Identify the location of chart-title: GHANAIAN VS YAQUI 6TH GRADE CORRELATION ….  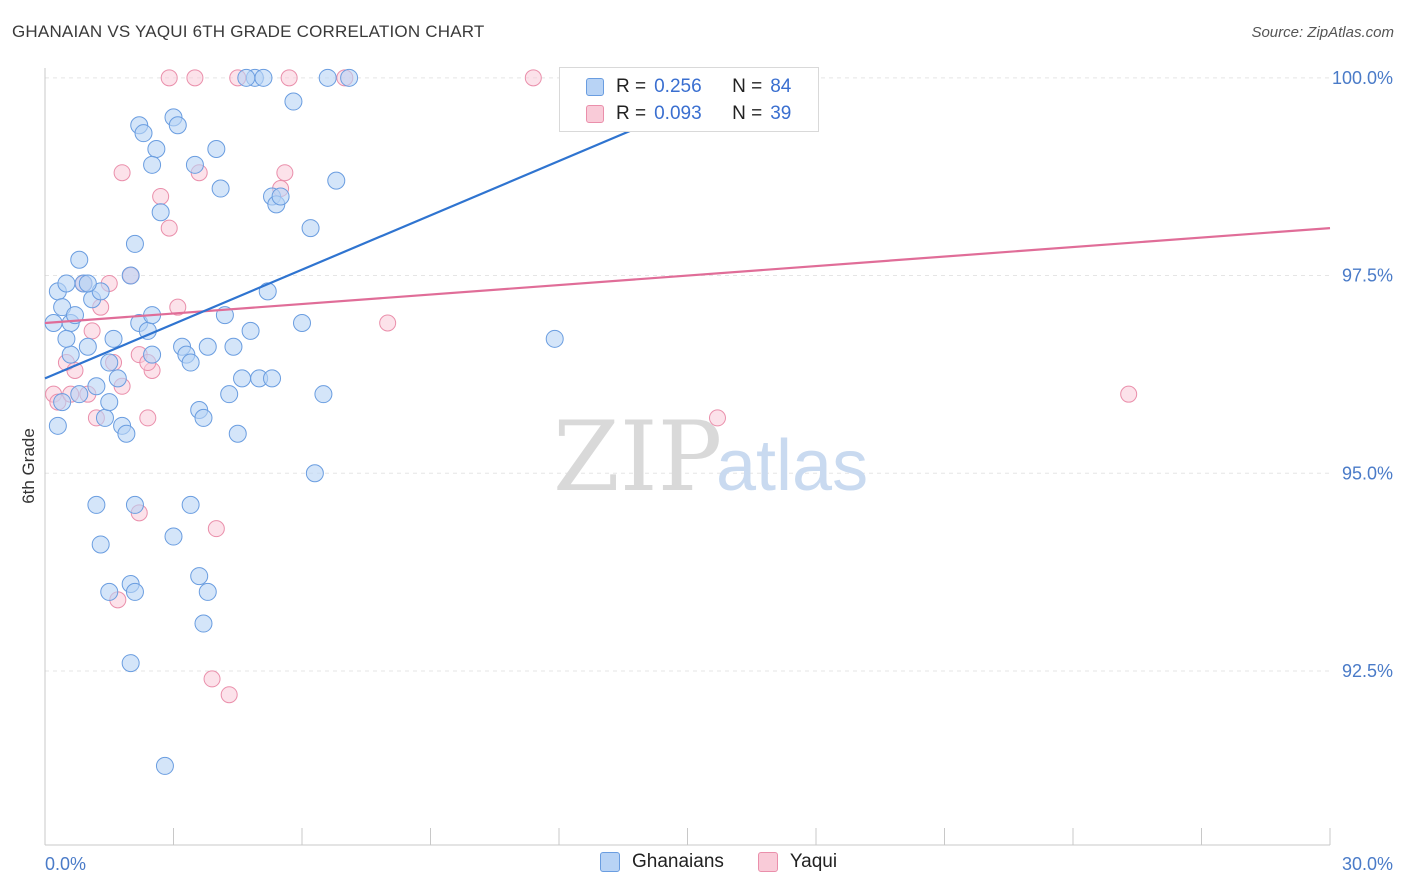
(248, 31).